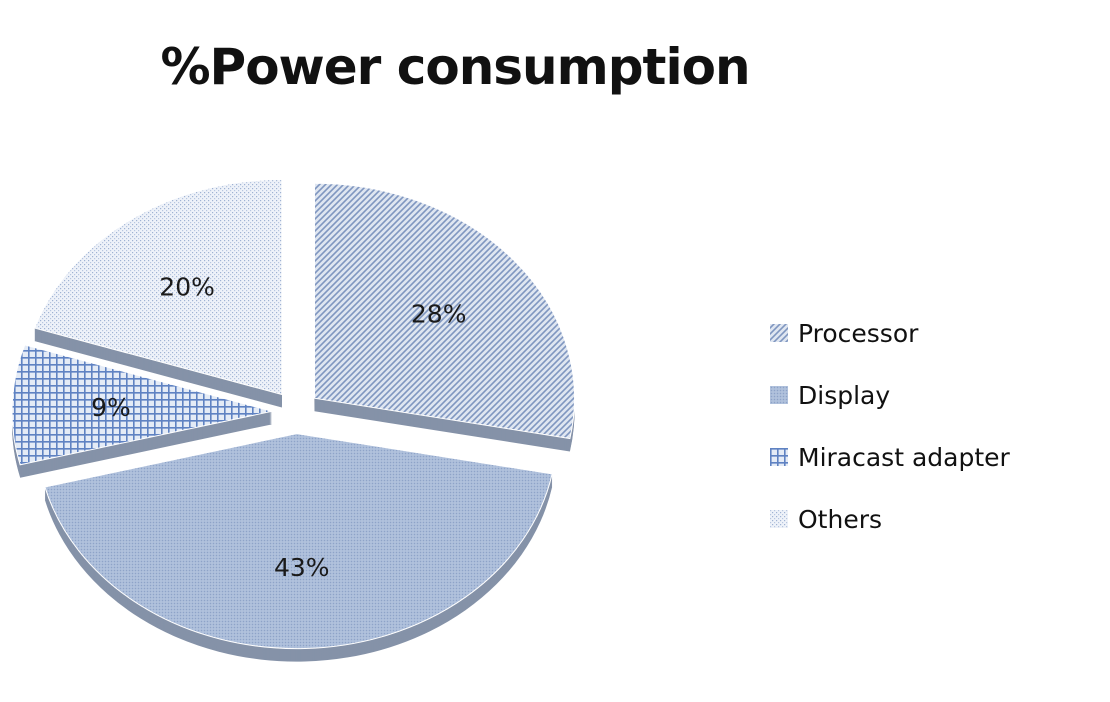 The height and width of the screenshot is (702, 1110). What do you see at coordinates (779, 333) in the screenshot?
I see `legend-swatch-processor` at bounding box center [779, 333].